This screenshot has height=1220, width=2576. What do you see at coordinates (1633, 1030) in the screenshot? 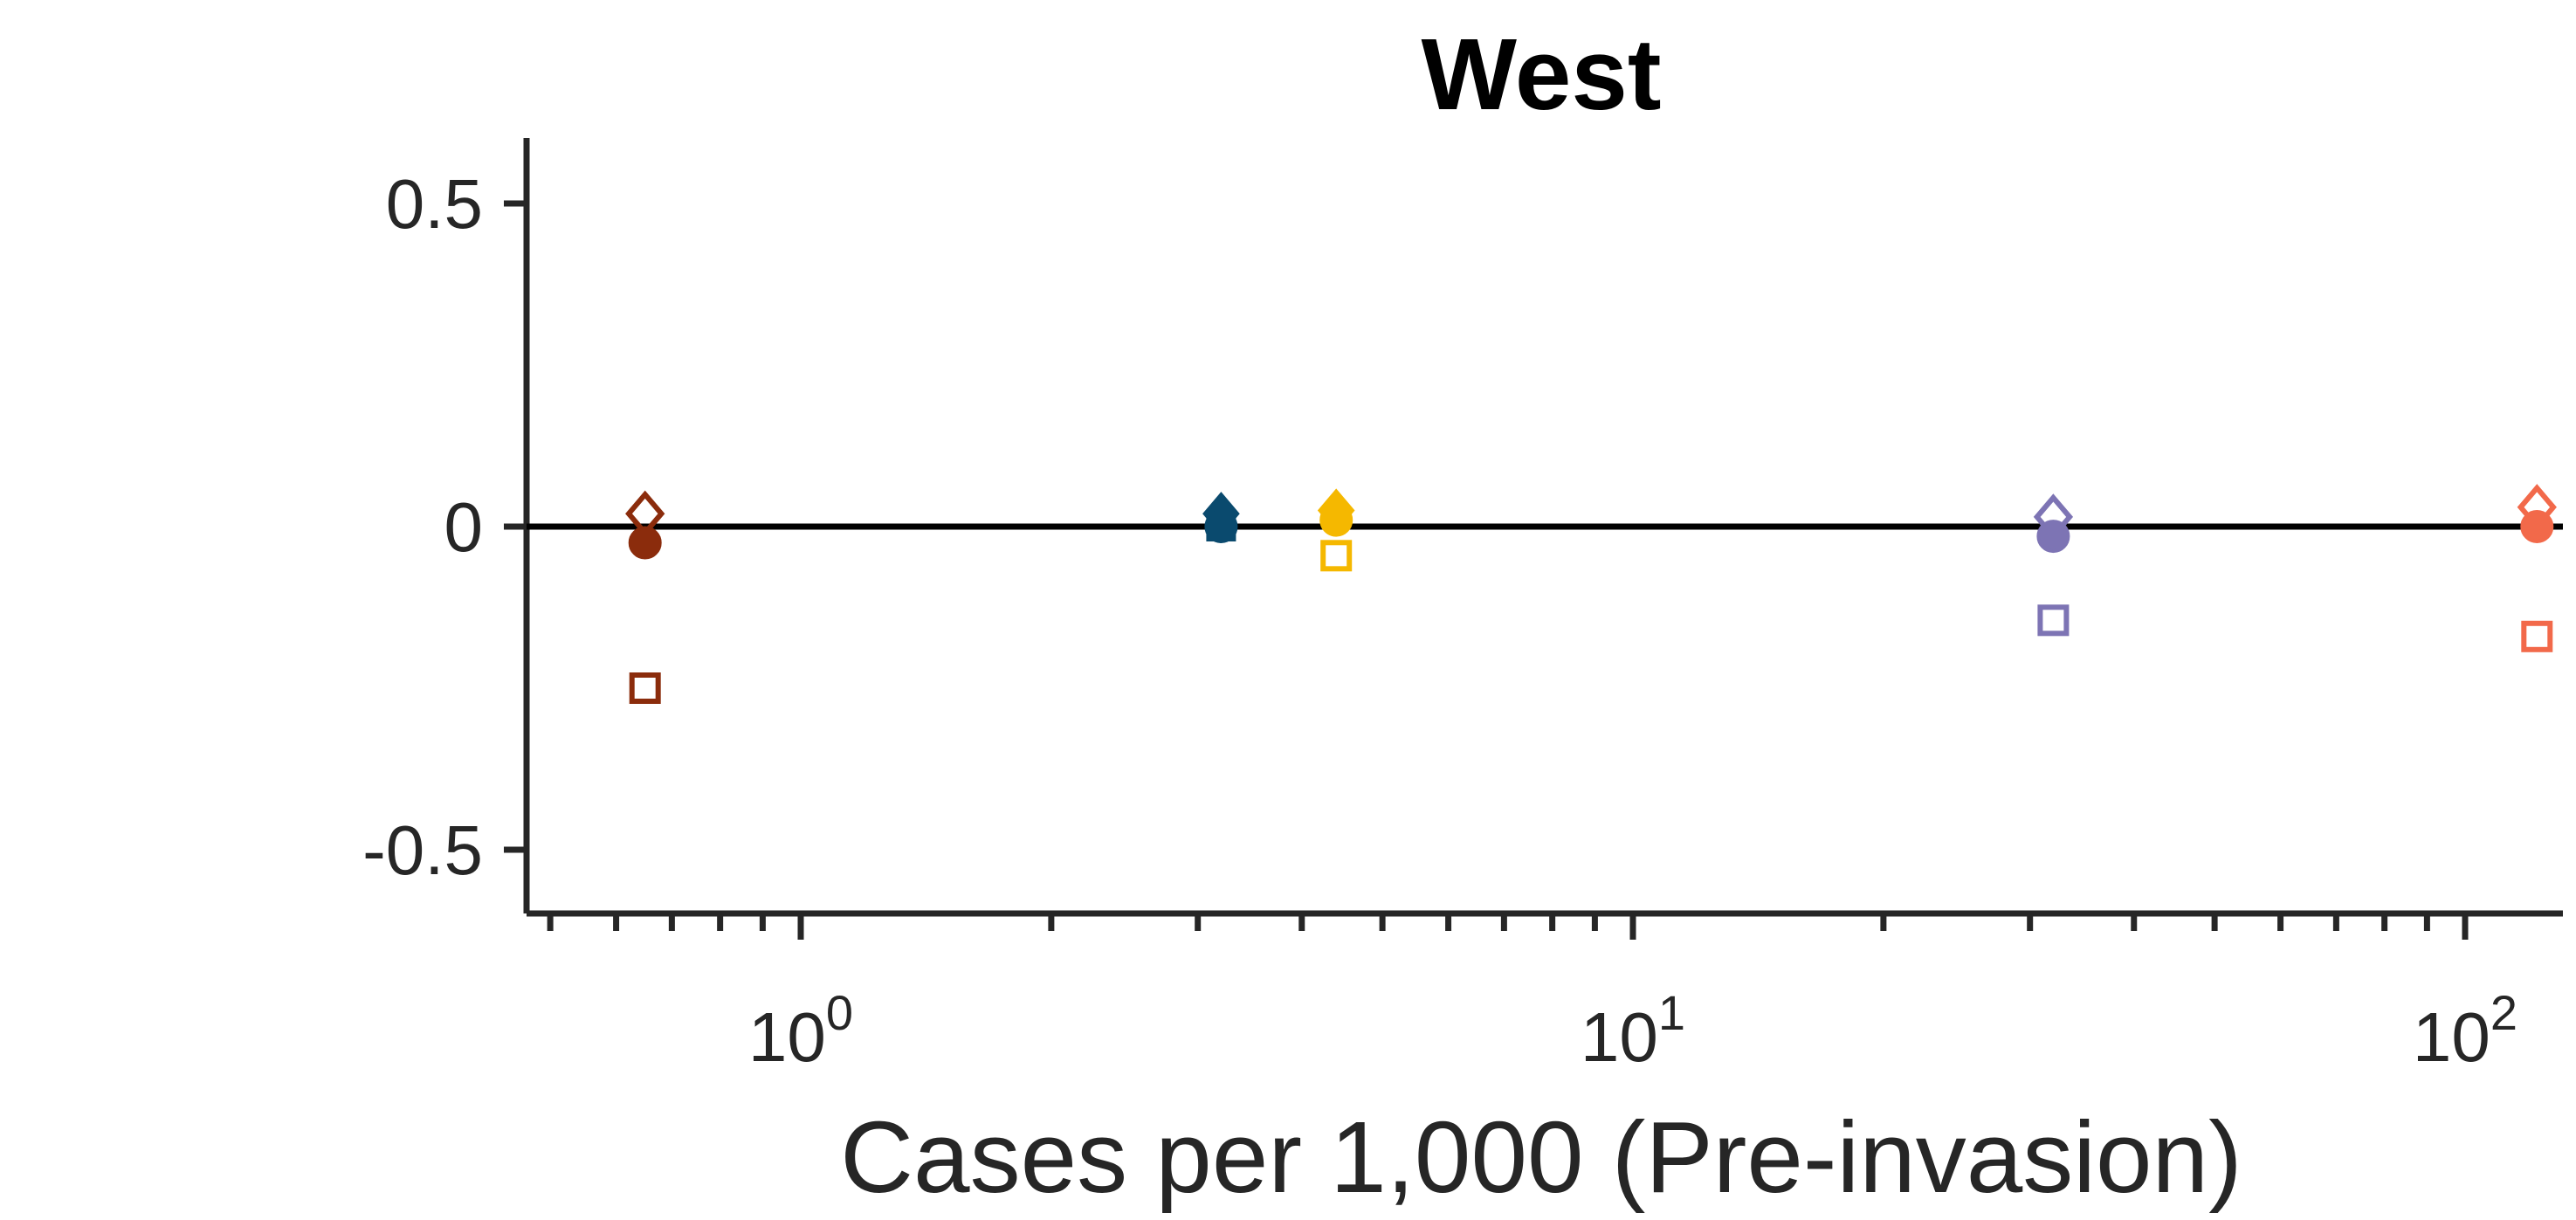
I see `x-tick-label: 10¹` at bounding box center [1633, 1030].